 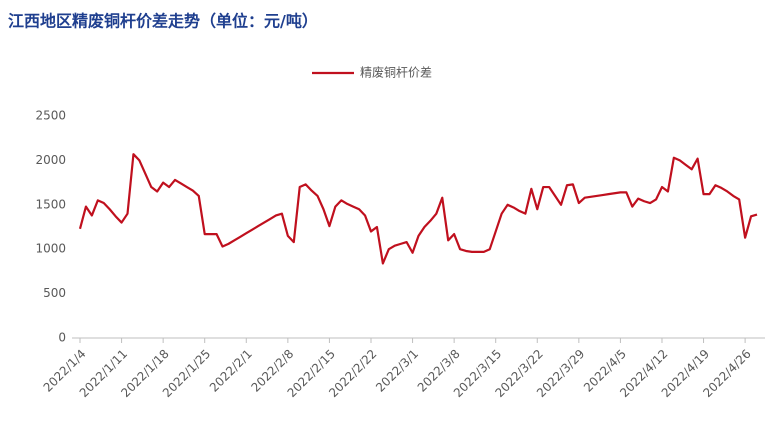 I want to click on x-tick-label: 2022/3/1, so click(x=397, y=371).